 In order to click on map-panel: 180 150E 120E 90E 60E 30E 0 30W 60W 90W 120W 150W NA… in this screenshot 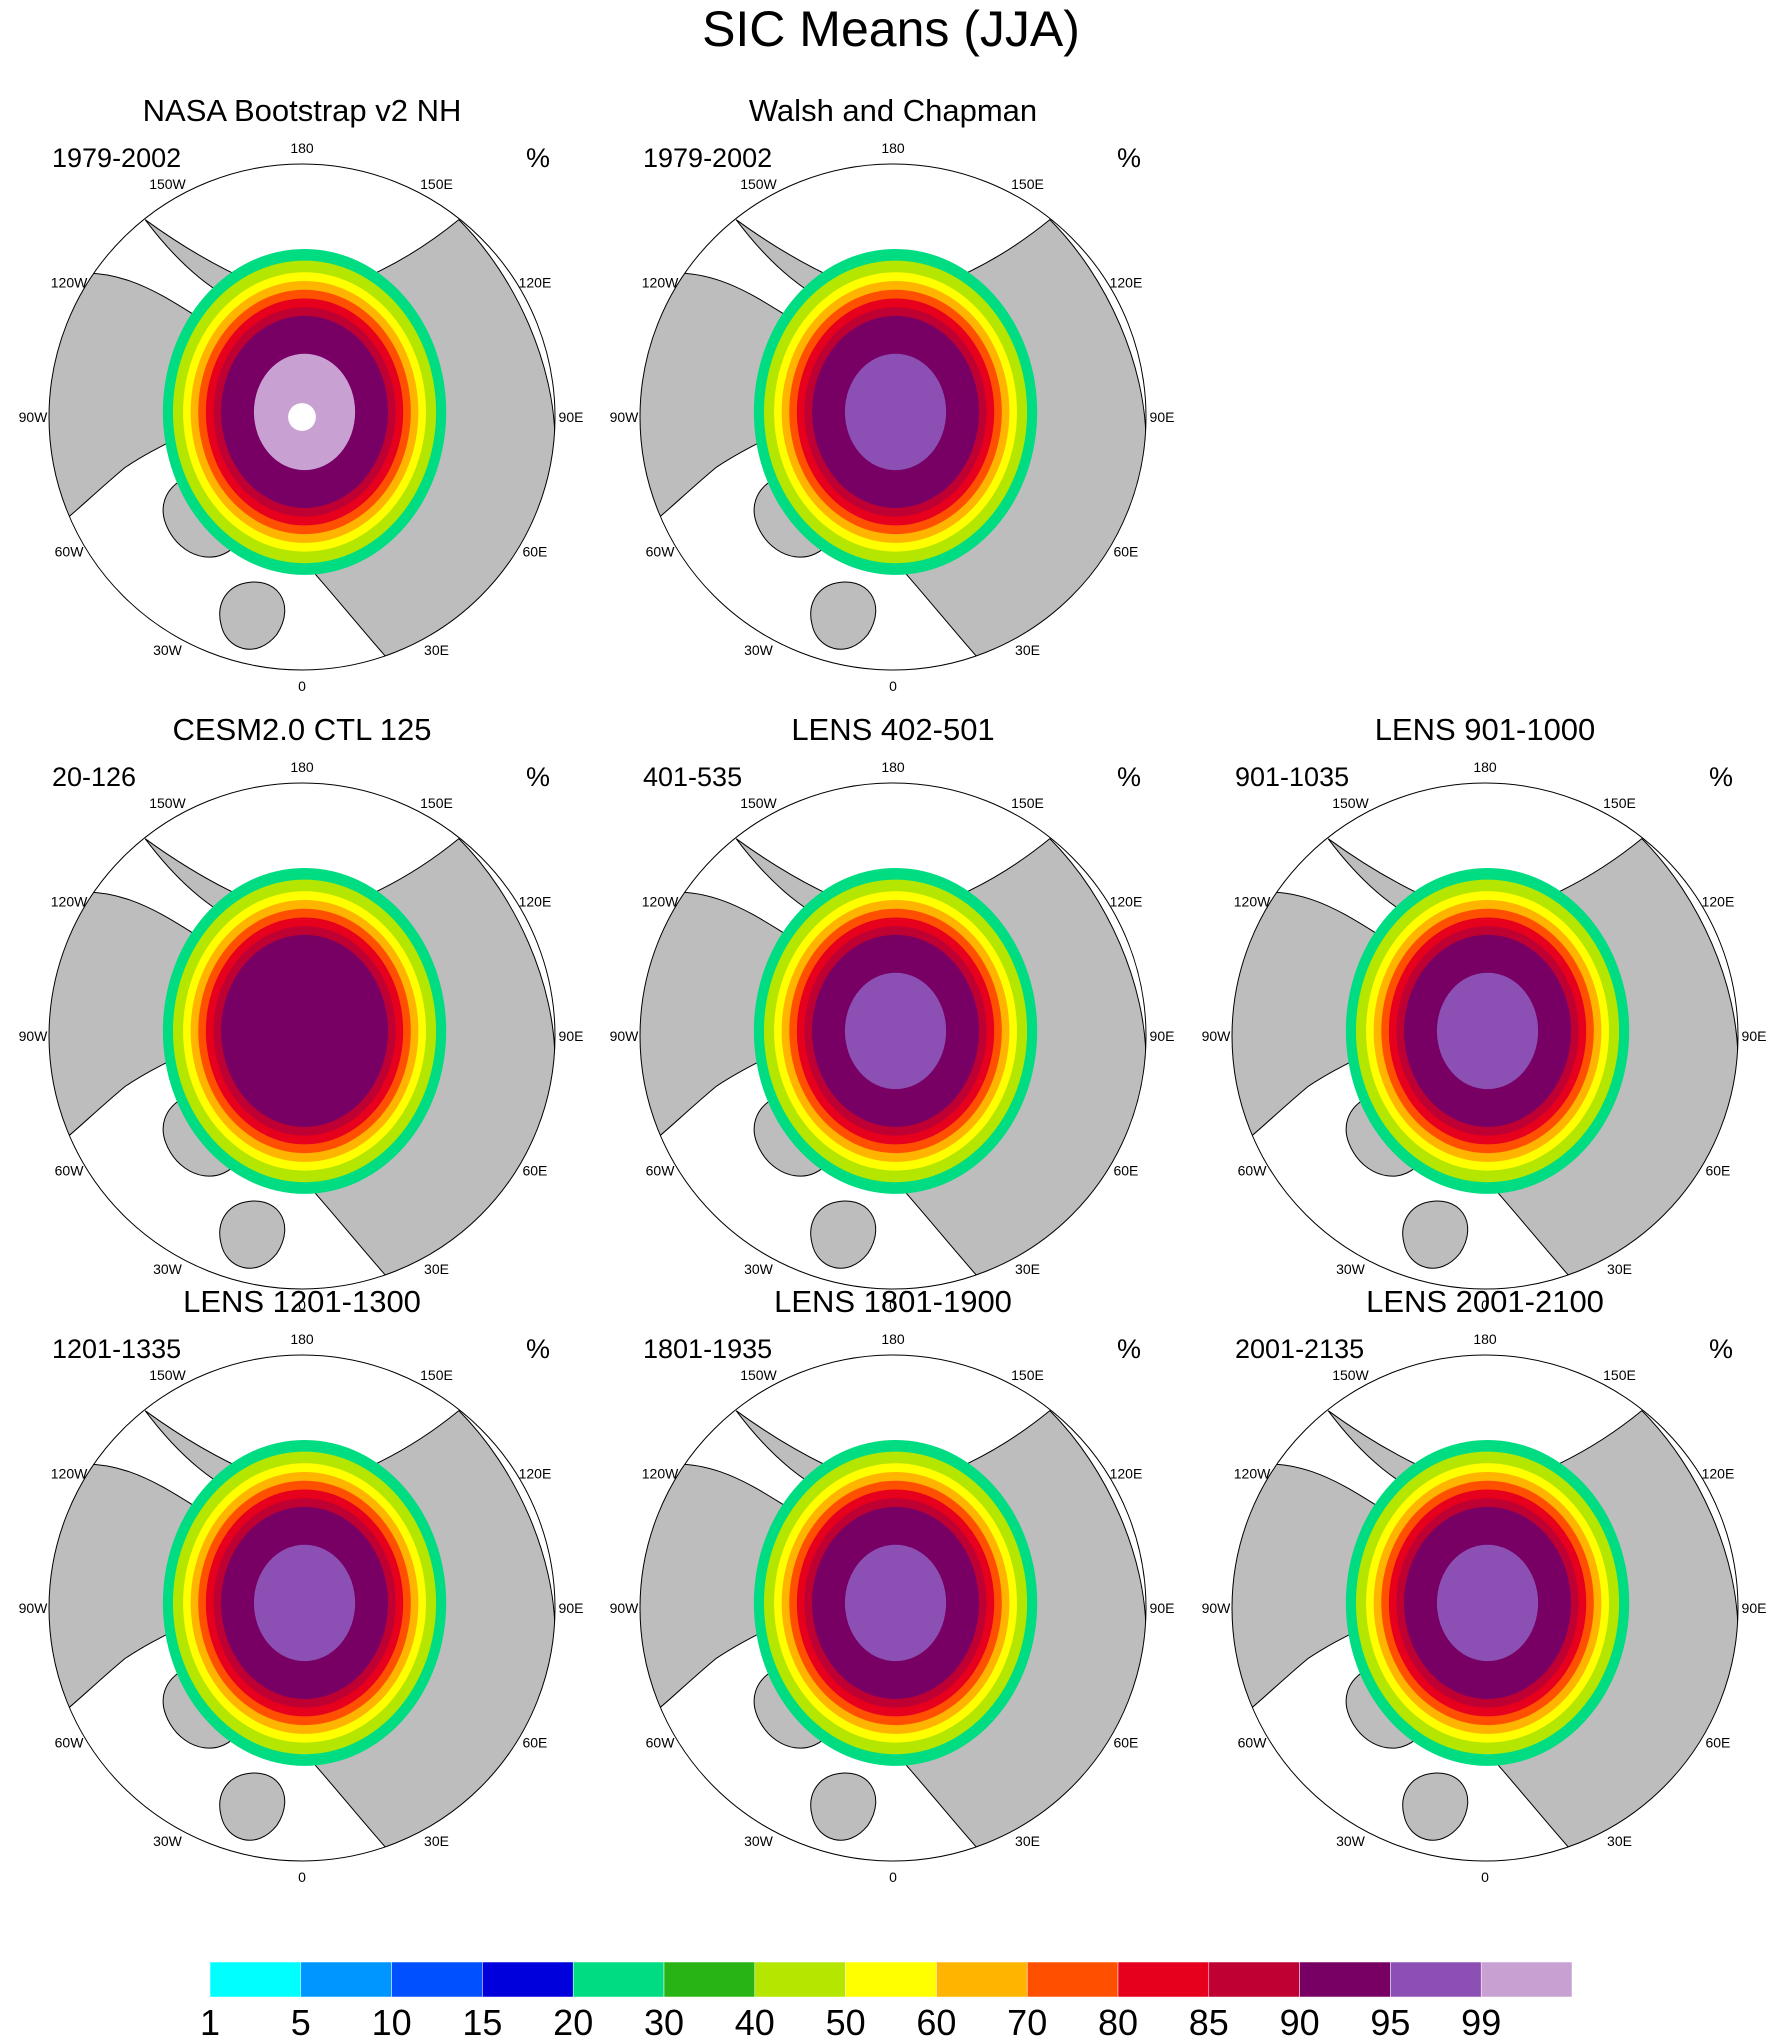, I will do `click(301, 393)`.